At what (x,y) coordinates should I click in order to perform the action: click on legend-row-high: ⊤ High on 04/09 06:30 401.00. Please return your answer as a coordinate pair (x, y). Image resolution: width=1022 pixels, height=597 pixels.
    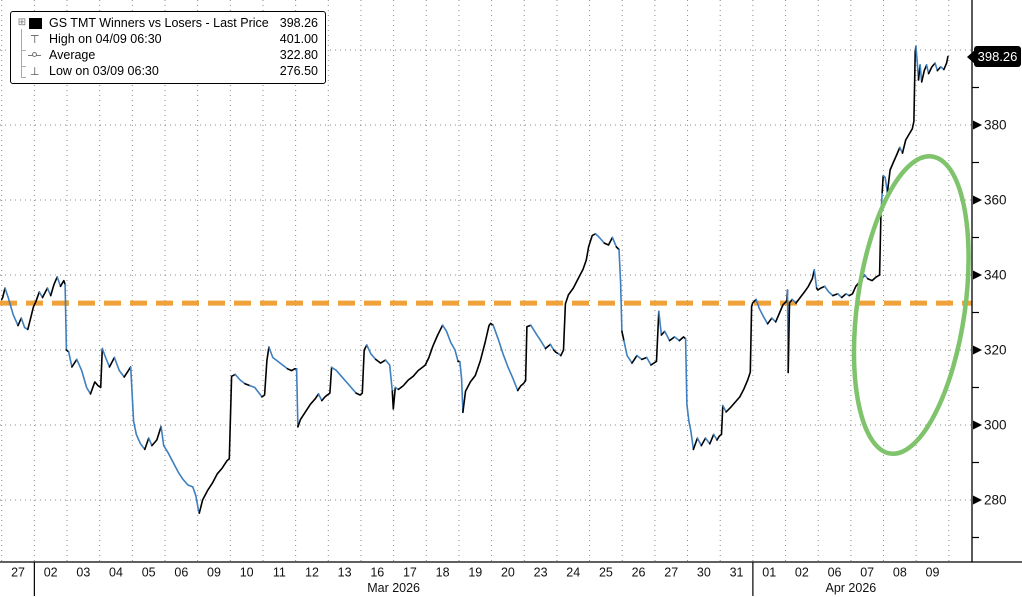
    Looking at the image, I should click on (167, 39).